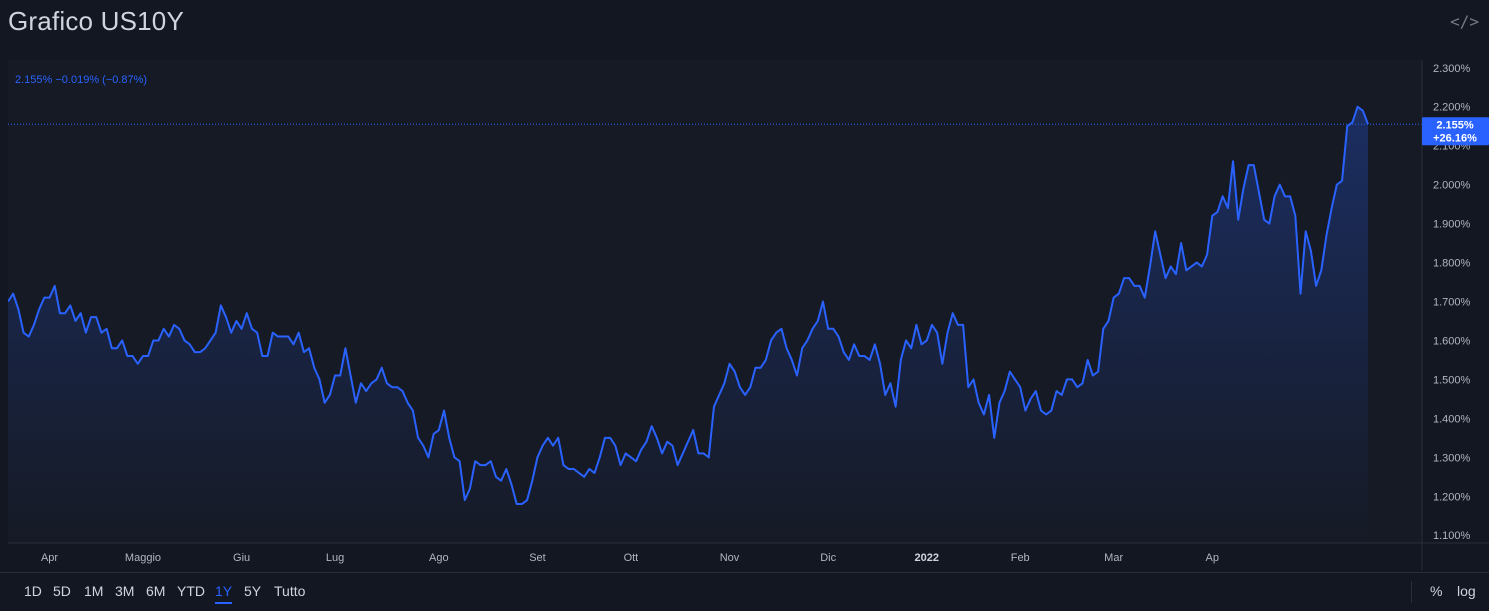 Image resolution: width=1489 pixels, height=611 pixels. What do you see at coordinates (1466, 591) in the screenshot?
I see `log-scale-button: log` at bounding box center [1466, 591].